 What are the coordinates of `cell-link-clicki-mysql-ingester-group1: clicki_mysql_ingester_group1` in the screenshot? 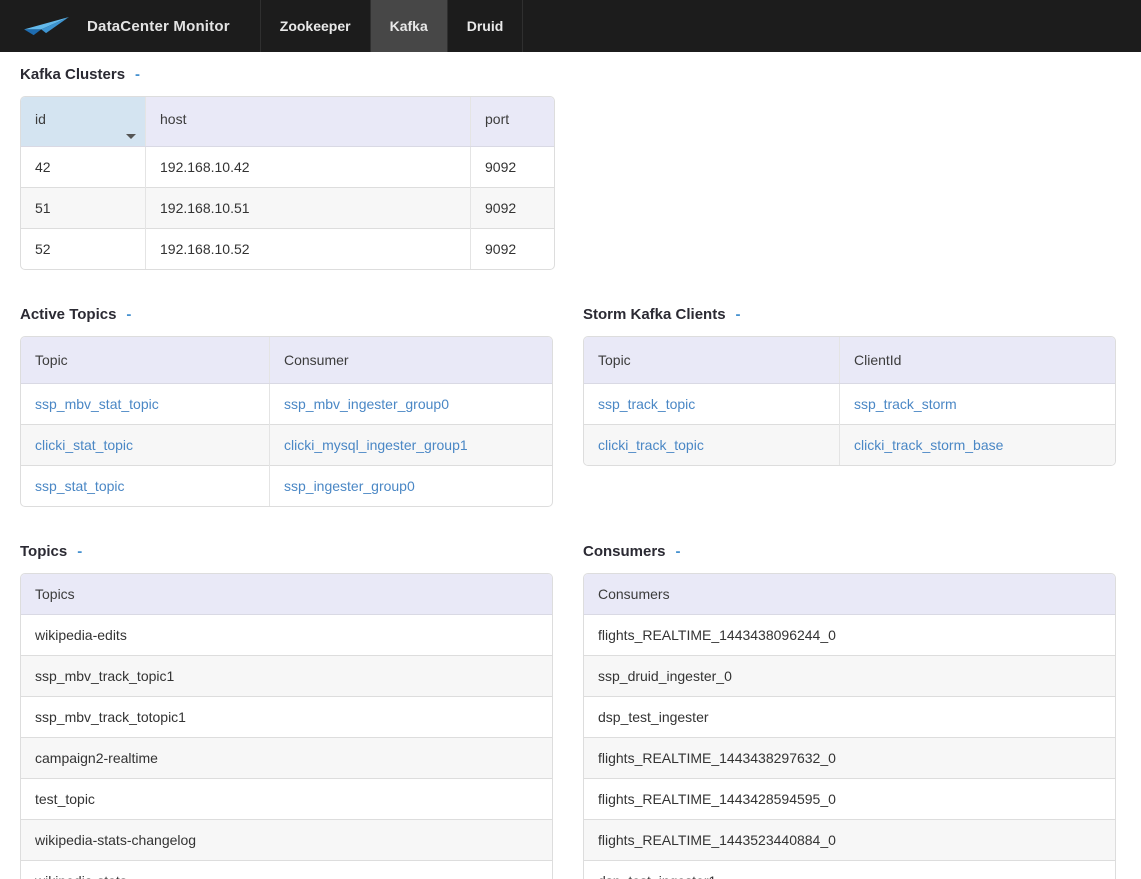 It's located at (376, 445).